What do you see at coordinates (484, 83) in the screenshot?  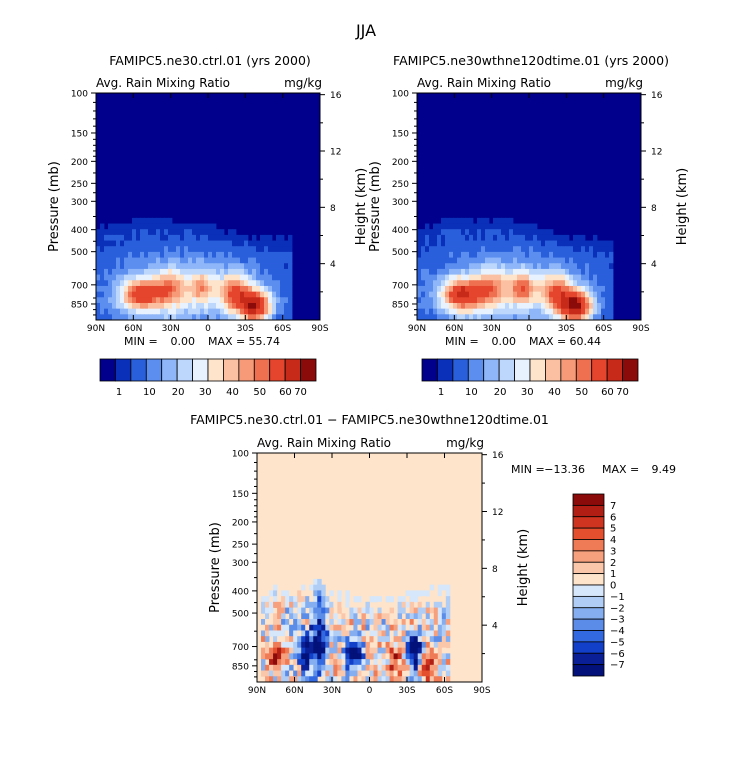 I see `panel-subtitle: Avg. Rain Mixing Ratio` at bounding box center [484, 83].